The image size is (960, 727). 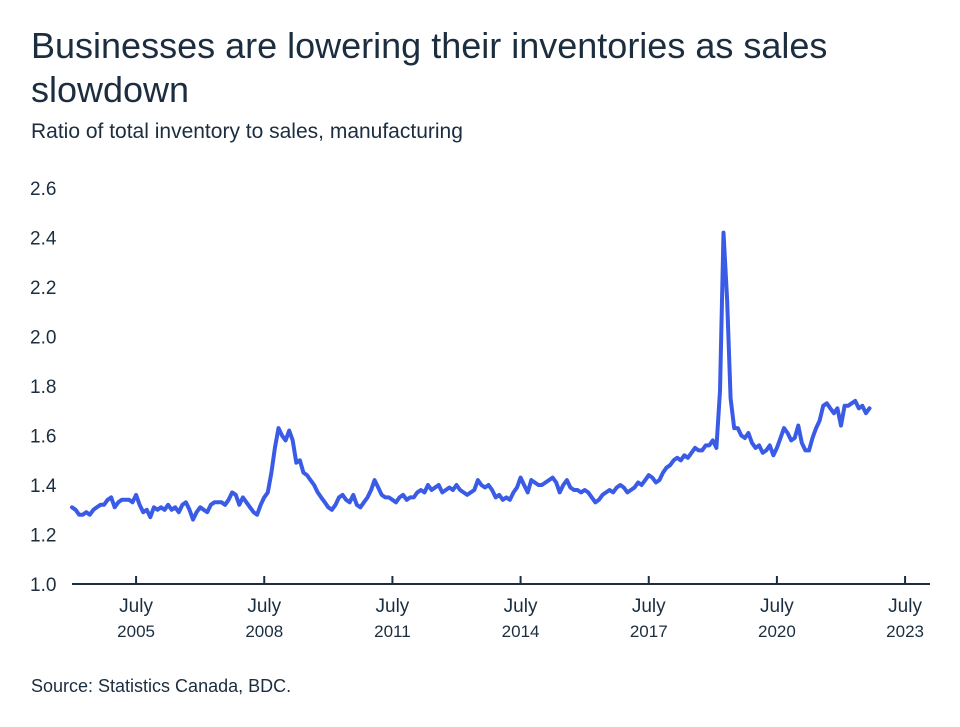 What do you see at coordinates (777, 631) in the screenshot?
I see `x-tick-label-year: 2020` at bounding box center [777, 631].